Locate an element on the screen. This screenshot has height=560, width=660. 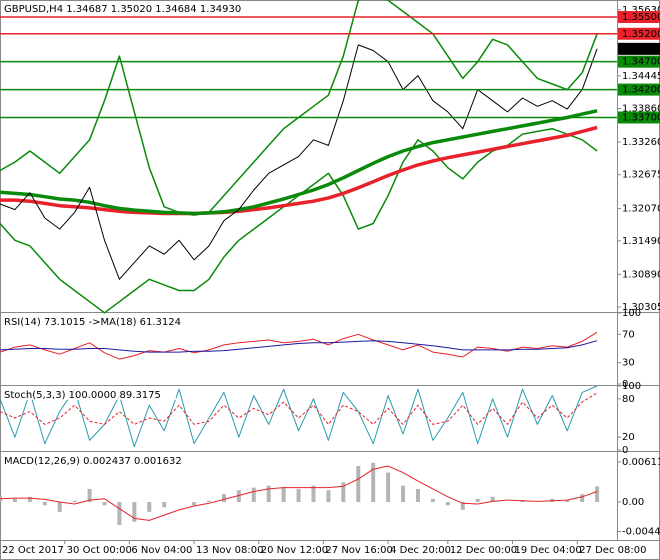
y-tick-label: 1.33860 is located at coordinates (641, 109).